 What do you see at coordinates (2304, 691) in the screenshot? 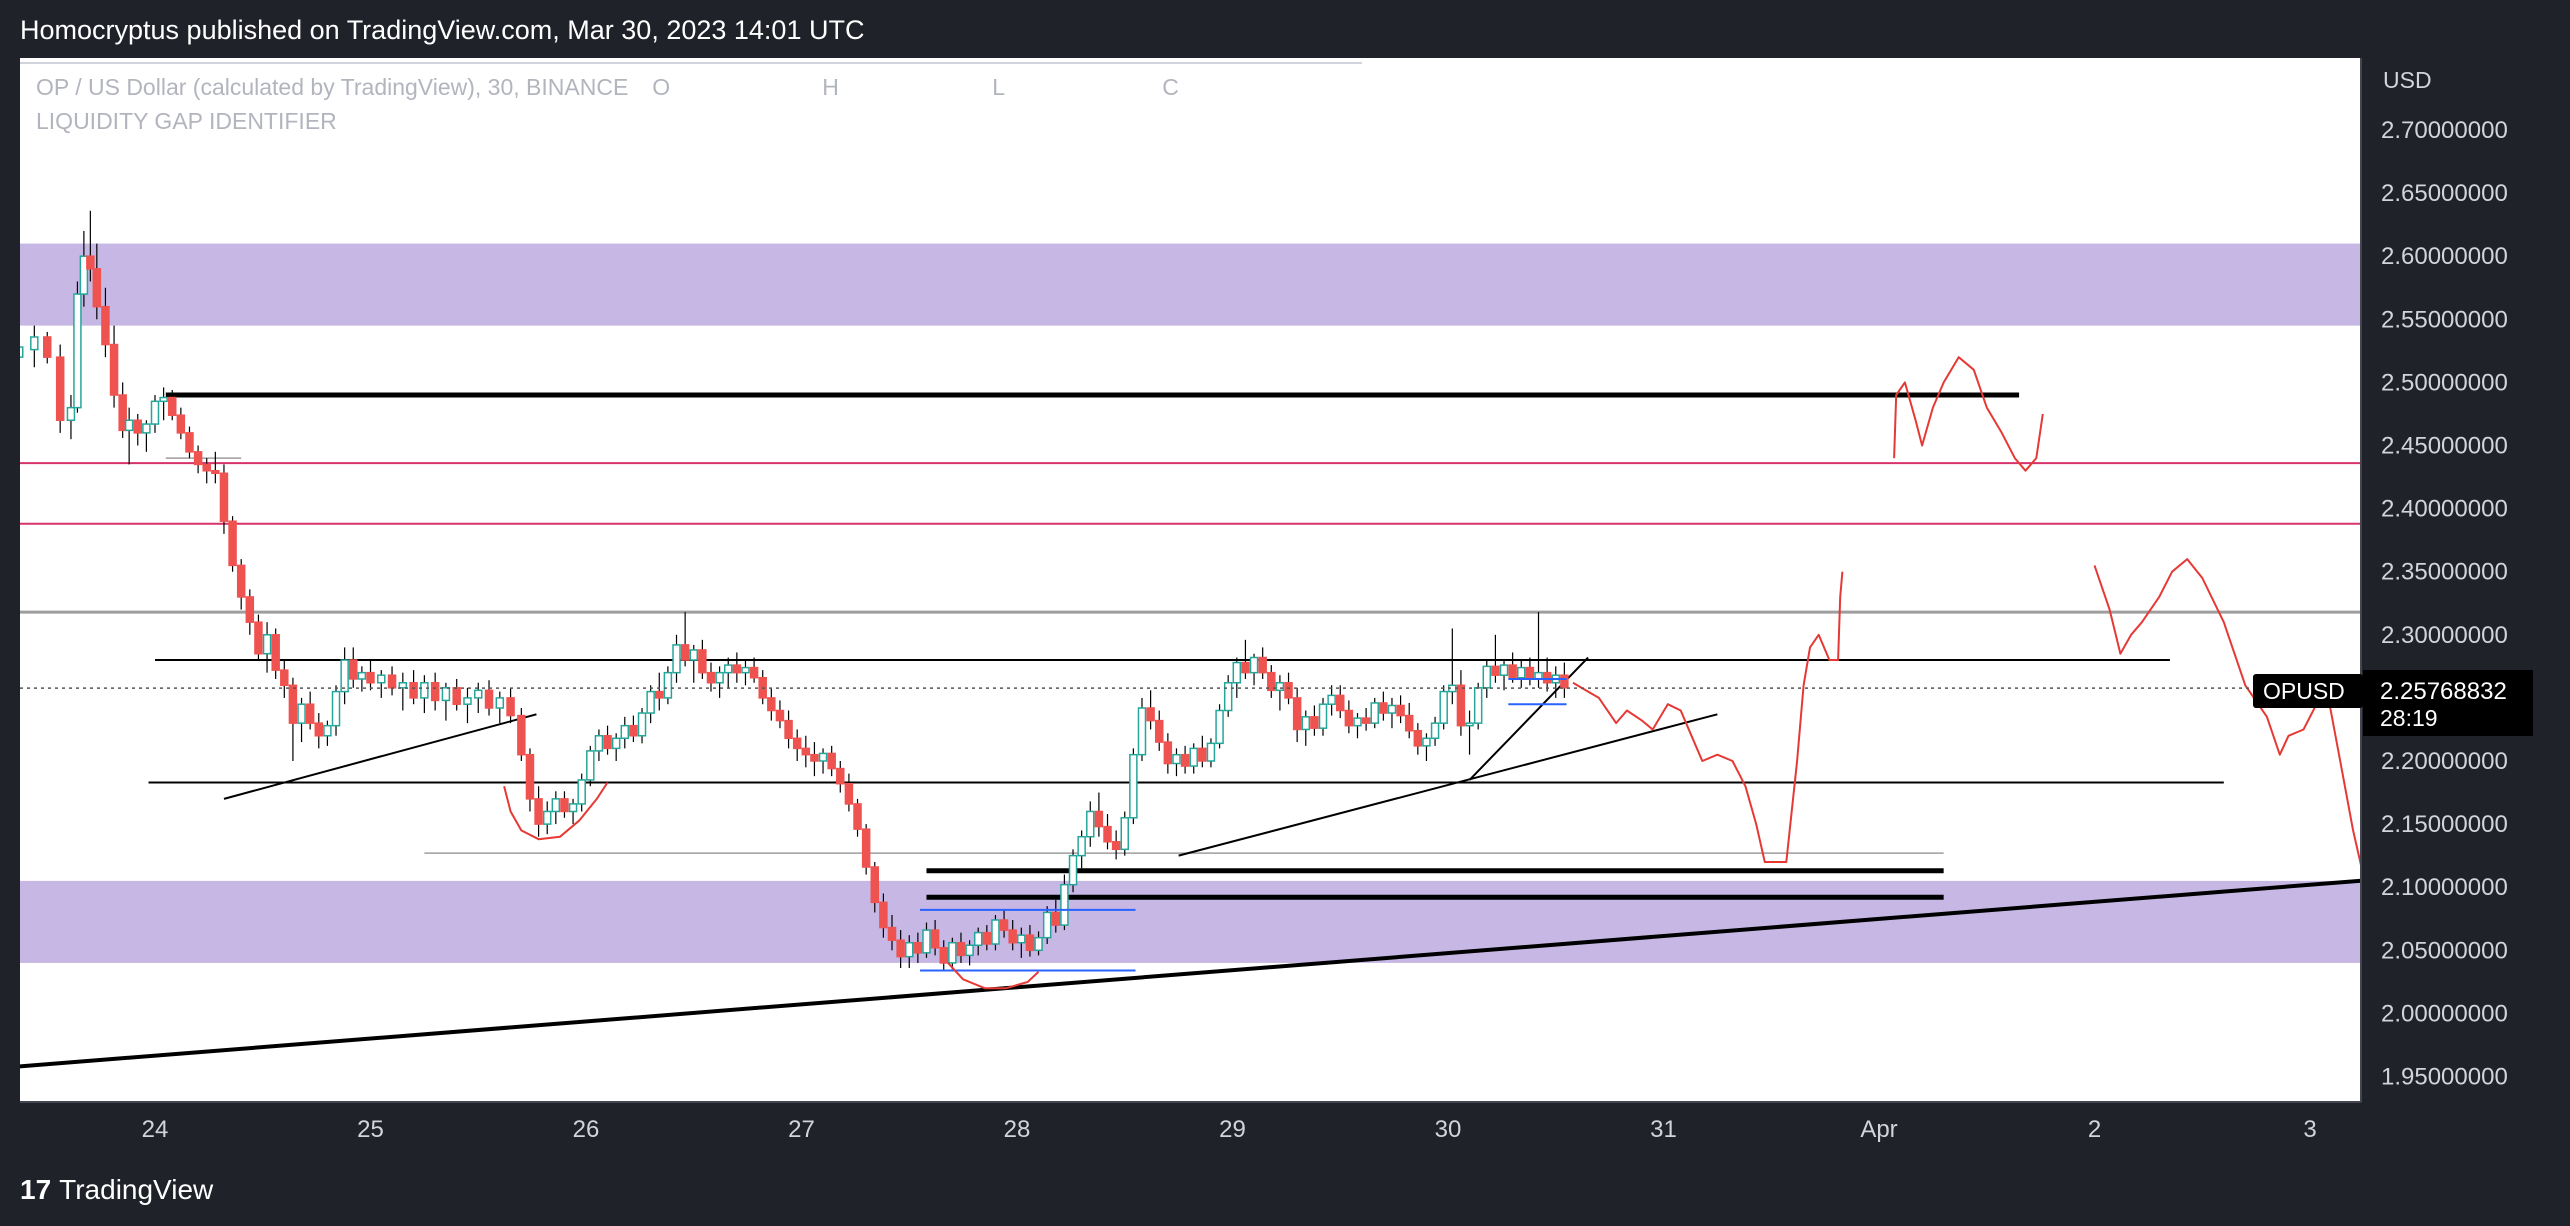
I see `ticker-label: OPUSD` at bounding box center [2304, 691].